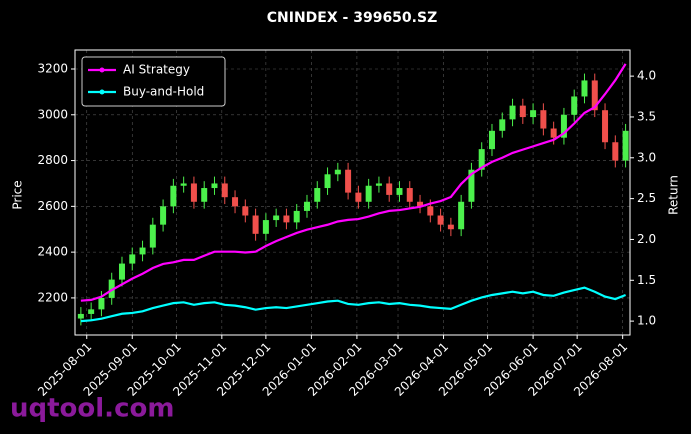 The image size is (691, 434). I want to click on series-line, so click(353, 304).